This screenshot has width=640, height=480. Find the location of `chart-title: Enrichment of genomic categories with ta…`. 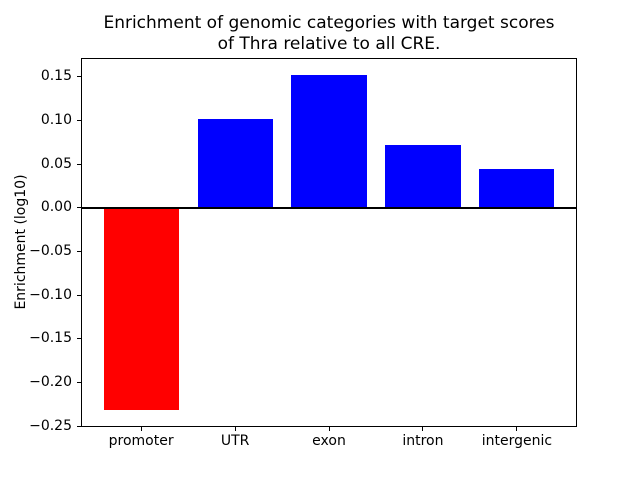

chart-title: Enrichment of genomic categories with ta… is located at coordinates (329, 33).